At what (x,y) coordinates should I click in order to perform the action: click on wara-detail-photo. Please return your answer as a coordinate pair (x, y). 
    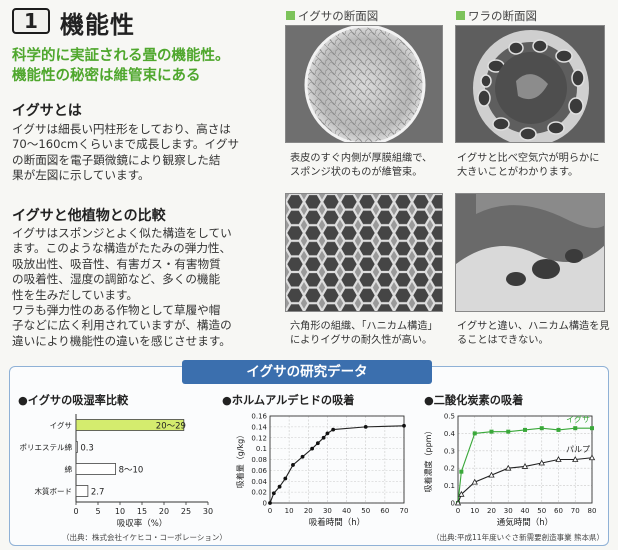
    Looking at the image, I should click on (530, 252).